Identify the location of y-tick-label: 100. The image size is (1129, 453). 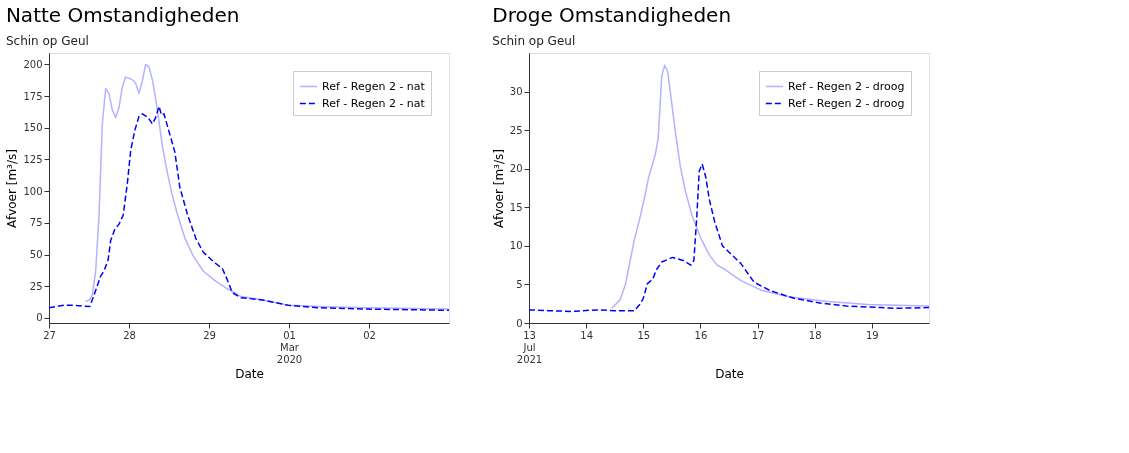
(33, 191).